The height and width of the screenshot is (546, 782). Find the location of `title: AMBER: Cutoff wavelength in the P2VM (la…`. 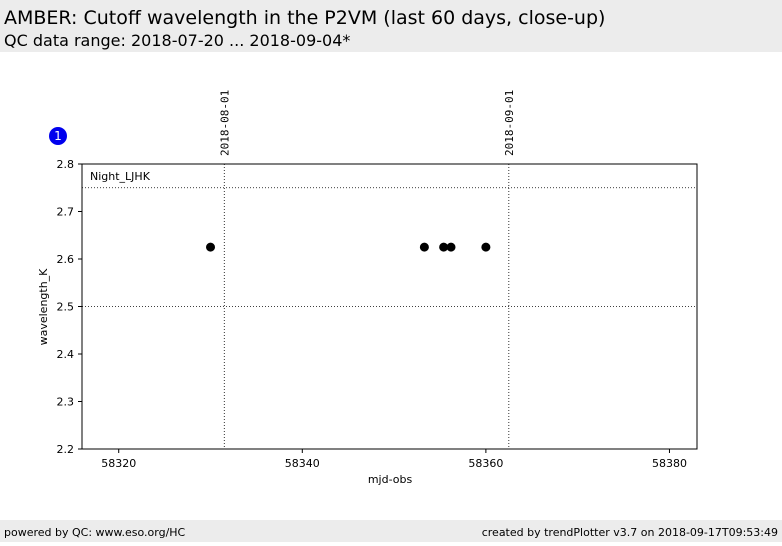

title: AMBER: Cutoff wavelength in the P2VM (la… is located at coordinates (304, 18).